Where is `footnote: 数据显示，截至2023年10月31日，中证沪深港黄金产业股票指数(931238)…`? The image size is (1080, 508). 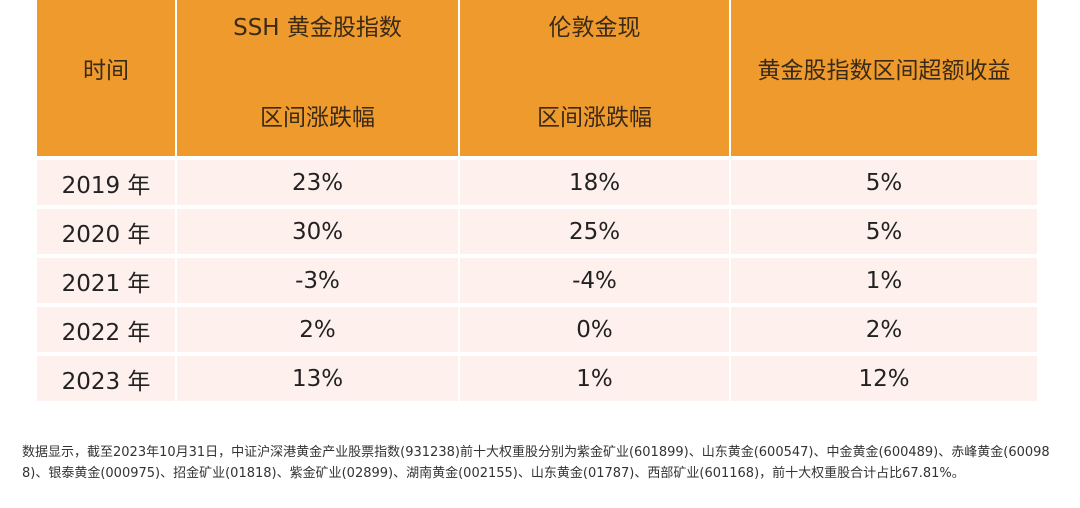 footnote: 数据显示，截至2023年10月31日，中证沪深港黄金产业股票指数(931238)… is located at coordinates (536, 463).